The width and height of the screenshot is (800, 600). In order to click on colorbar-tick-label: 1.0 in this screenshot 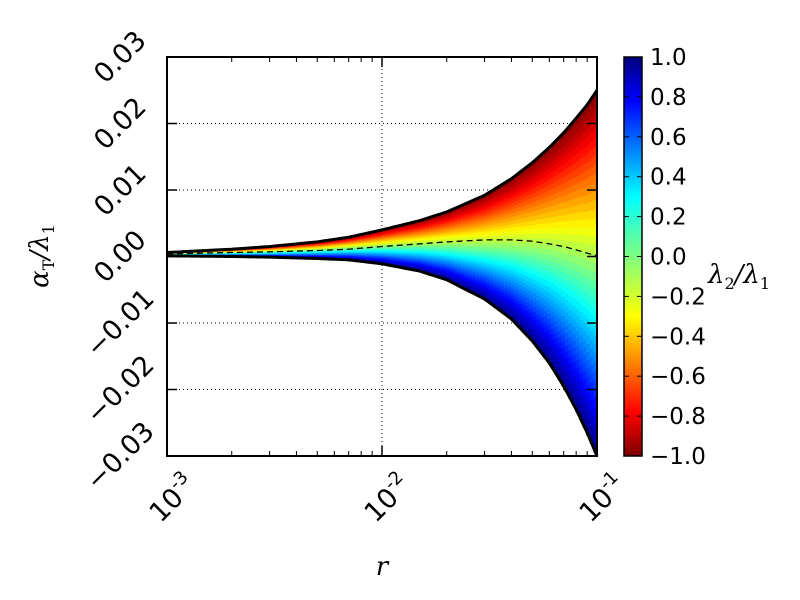, I will do `click(668, 58)`.